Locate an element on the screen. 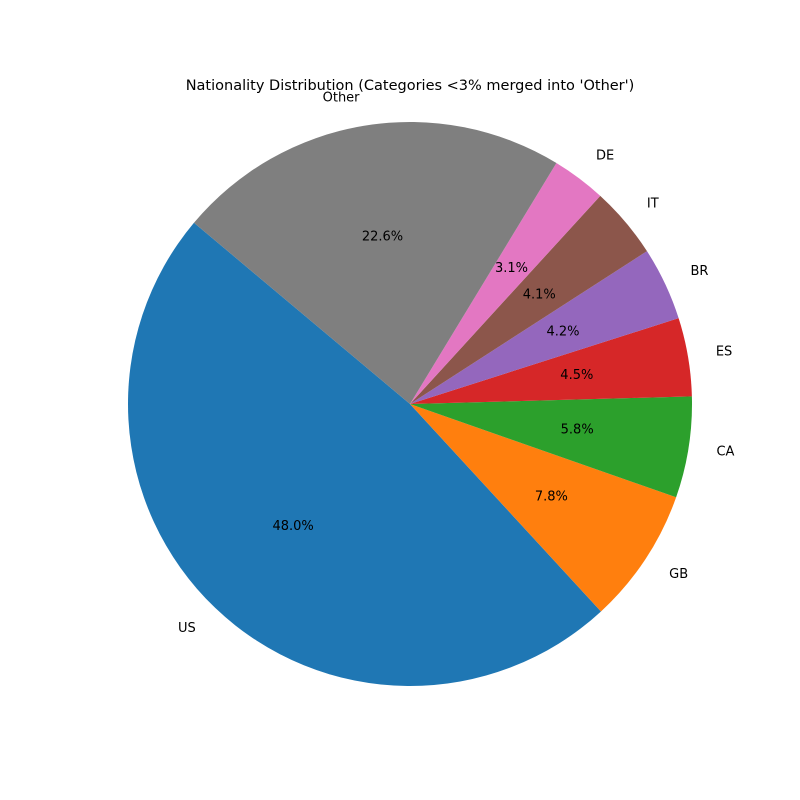 The height and width of the screenshot is (800, 800). pie-slice-de is located at coordinates (505, 283).